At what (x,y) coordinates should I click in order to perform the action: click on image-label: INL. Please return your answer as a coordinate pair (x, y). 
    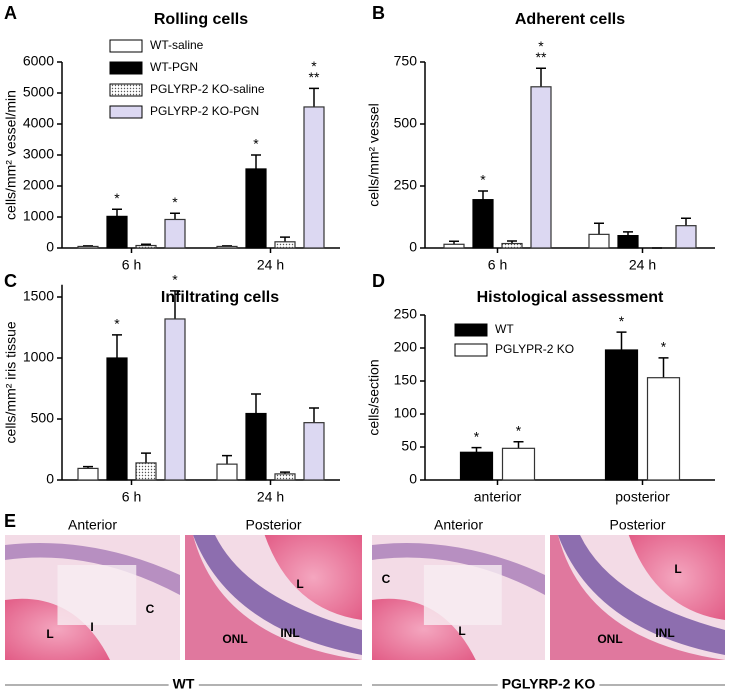
    Looking at the image, I should click on (664, 633).